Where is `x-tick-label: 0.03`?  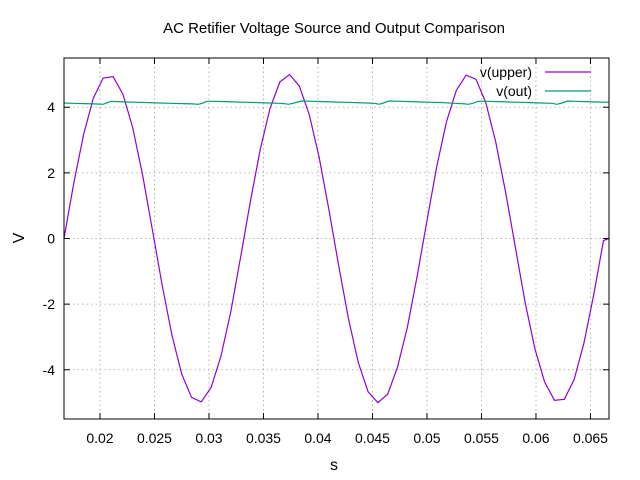 x-tick-label: 0.03 is located at coordinates (208, 438).